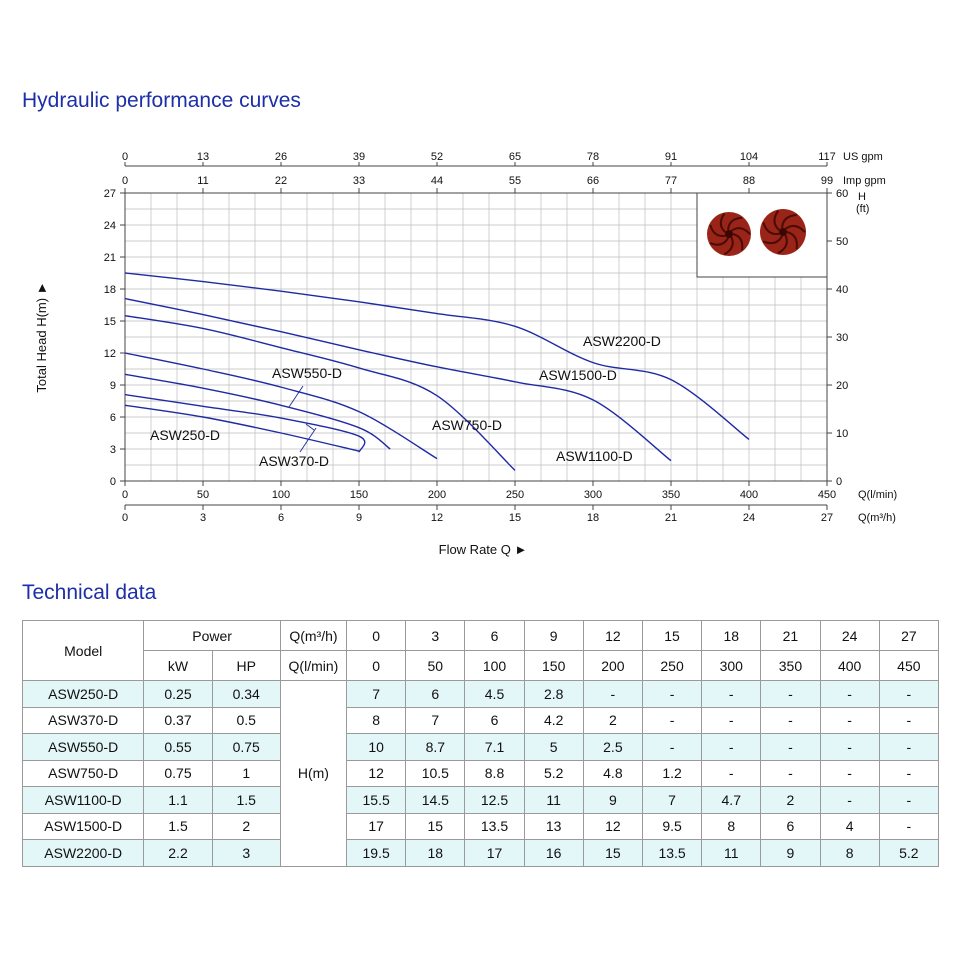 This screenshot has height=960, width=960. What do you see at coordinates (553, 853) in the screenshot?
I see `head-value-cell: 16` at bounding box center [553, 853].